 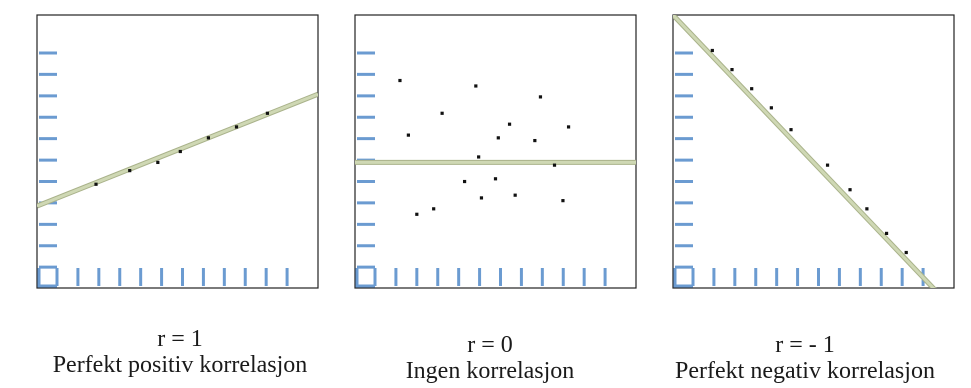 What do you see at coordinates (180, 365) in the screenshot?
I see `description-positive: Perfekt positiv korrelasjon` at bounding box center [180, 365].